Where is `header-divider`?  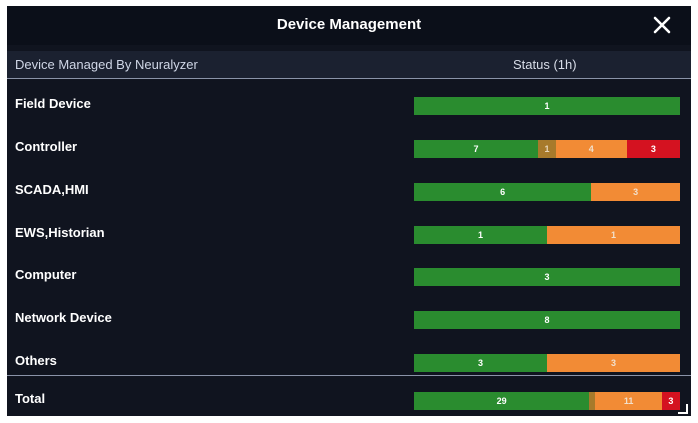 header-divider is located at coordinates (349, 78).